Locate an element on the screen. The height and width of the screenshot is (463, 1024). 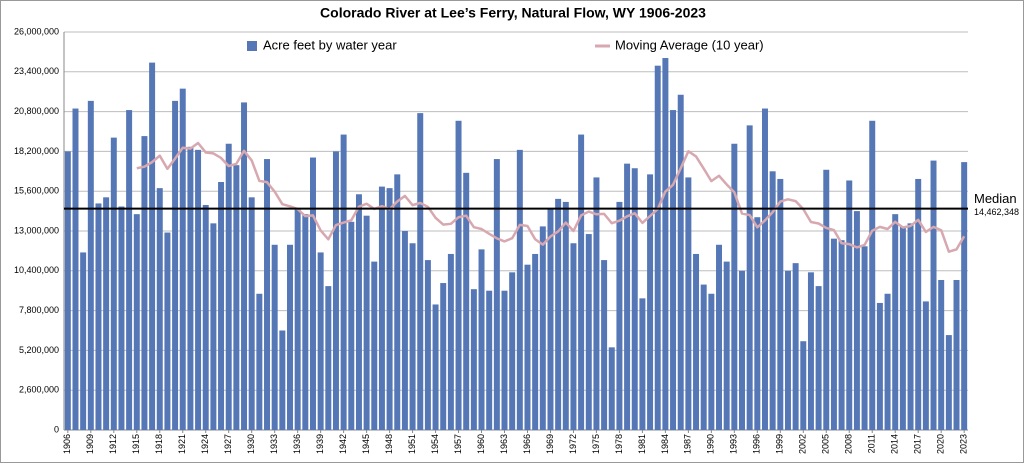
x-tick-label: 2002 is located at coordinates (803, 444).